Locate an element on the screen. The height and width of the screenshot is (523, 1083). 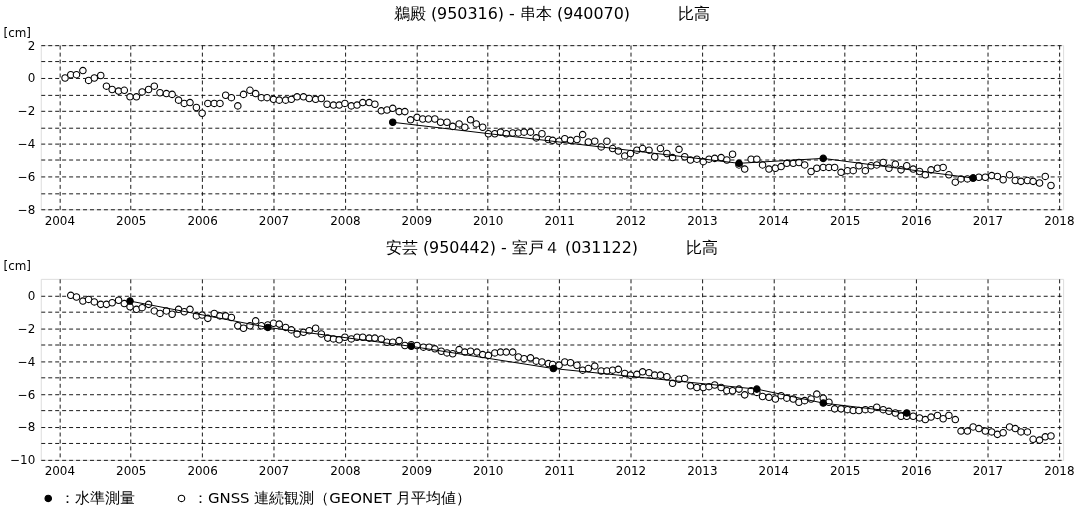
chart-title: 安芸 (950442) - 室戸４ (031122) 比高 is located at coordinates (552, 248).